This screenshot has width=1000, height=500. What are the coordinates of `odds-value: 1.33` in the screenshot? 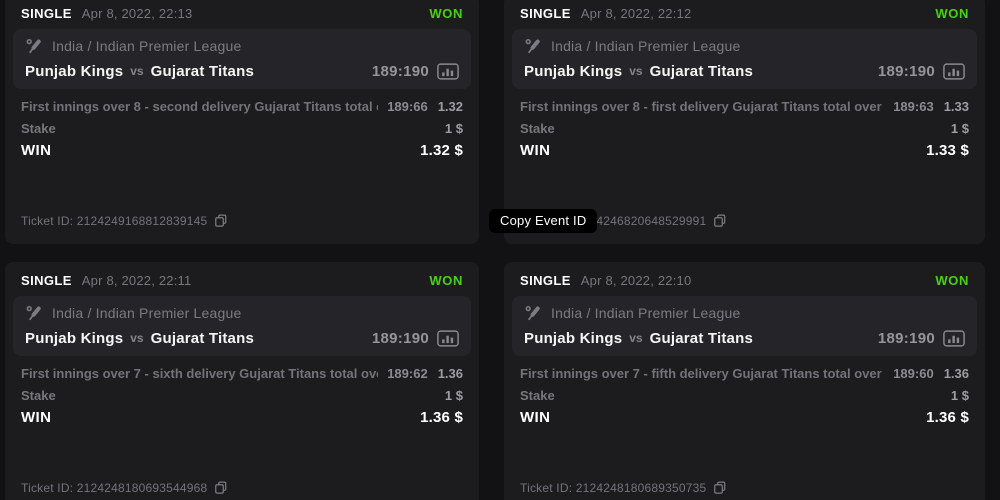 It's located at (956, 106).